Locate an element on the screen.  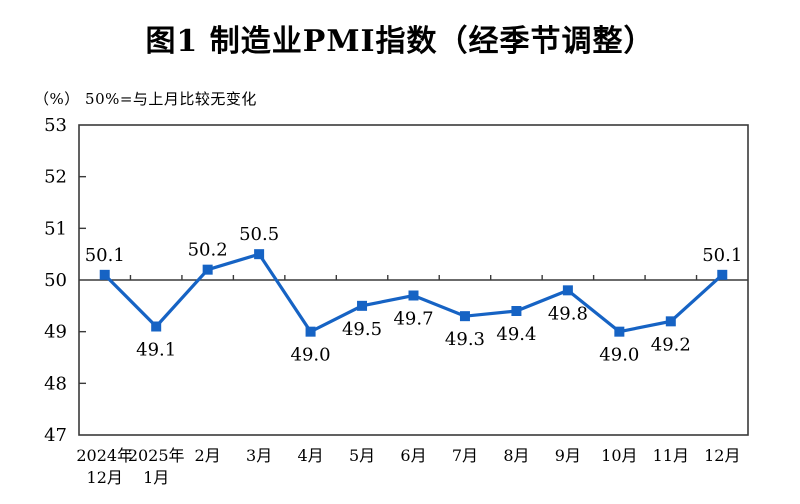
x-axis-label: 3月 is located at coordinates (259, 455).